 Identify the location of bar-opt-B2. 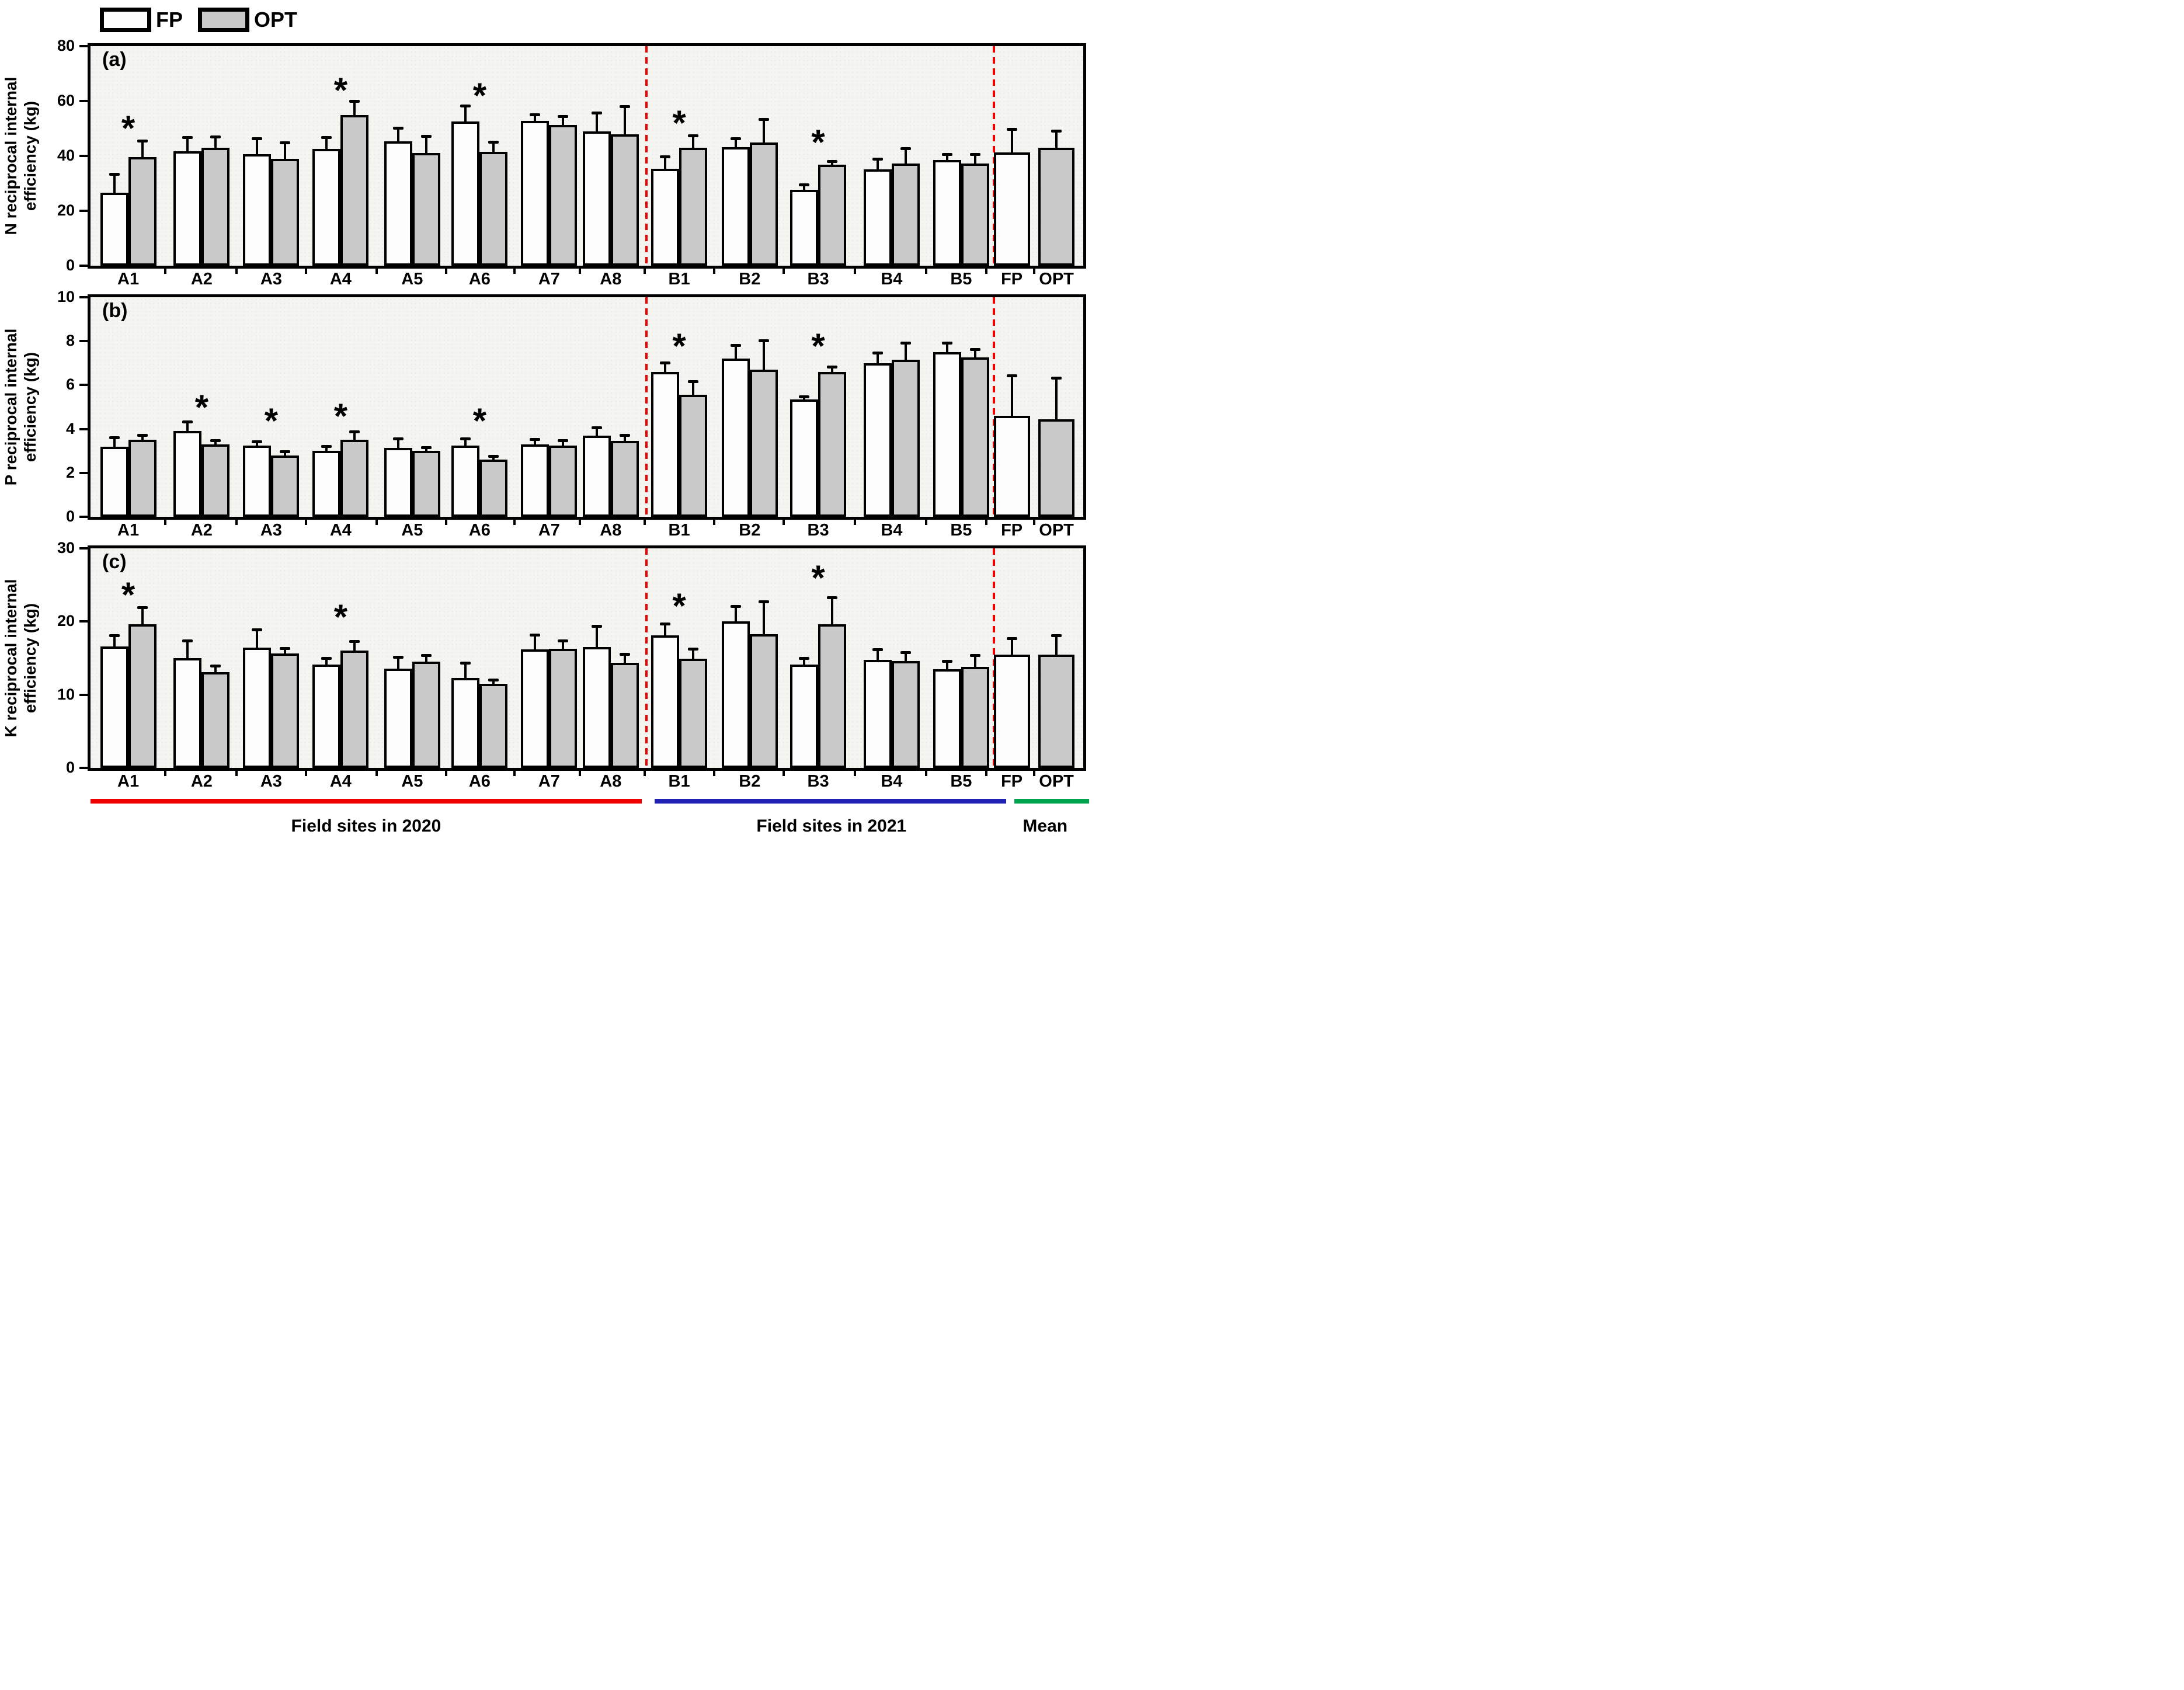
(763, 443).